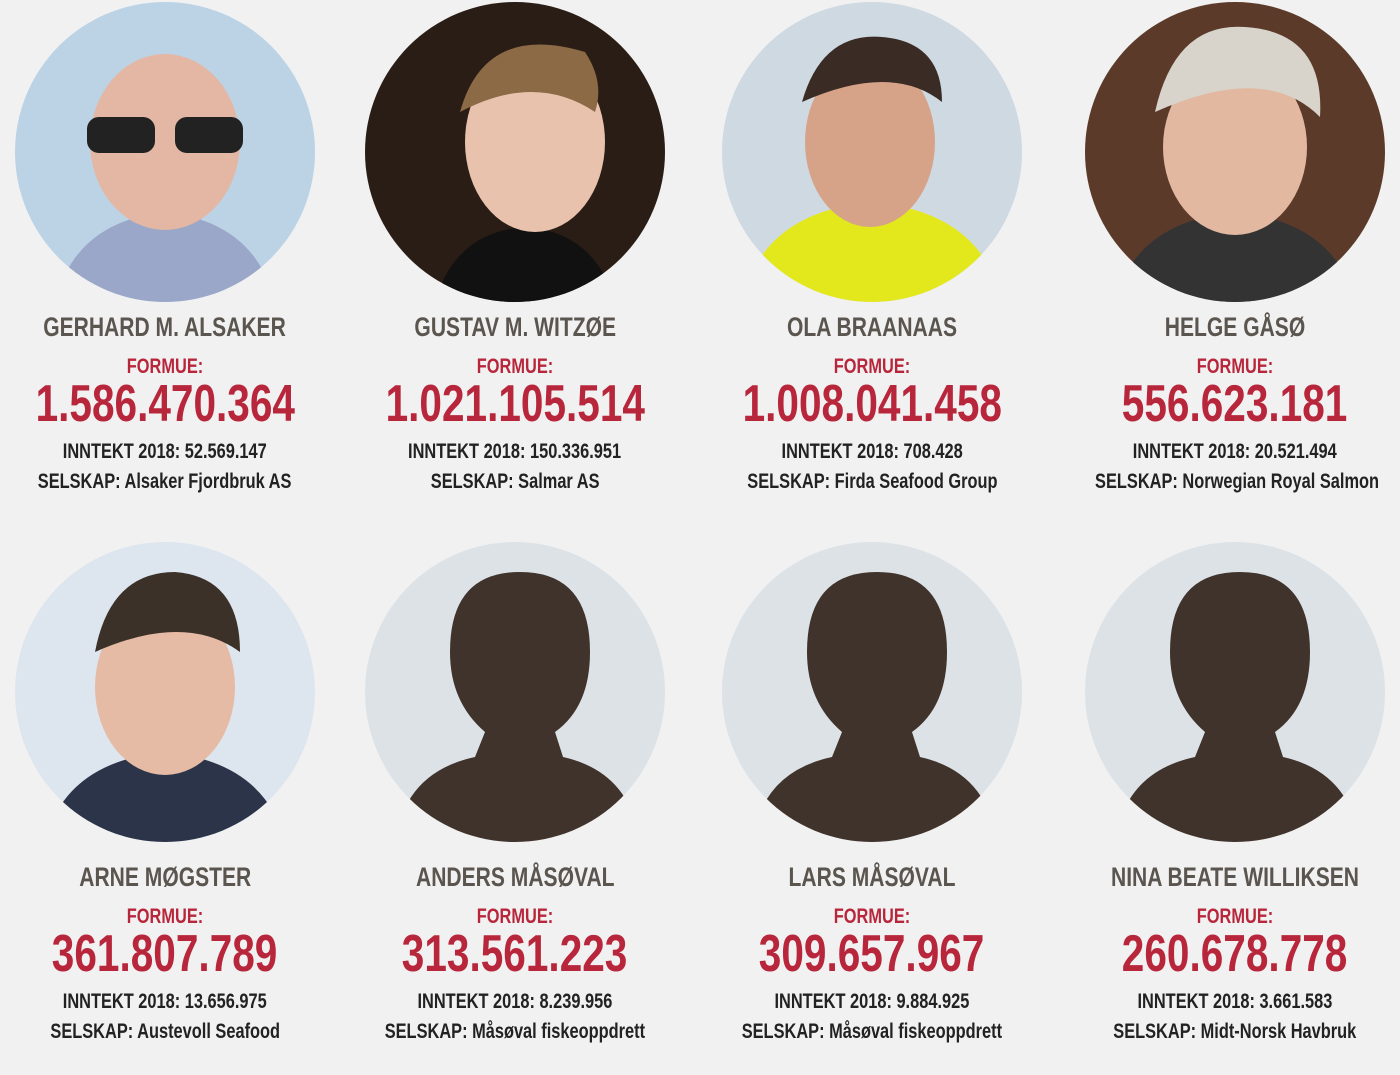 The image size is (1400, 1075). Describe the element at coordinates (1235, 877) in the screenshot. I see `person-name-text: NINA BEATE WILLIKSEN` at that location.